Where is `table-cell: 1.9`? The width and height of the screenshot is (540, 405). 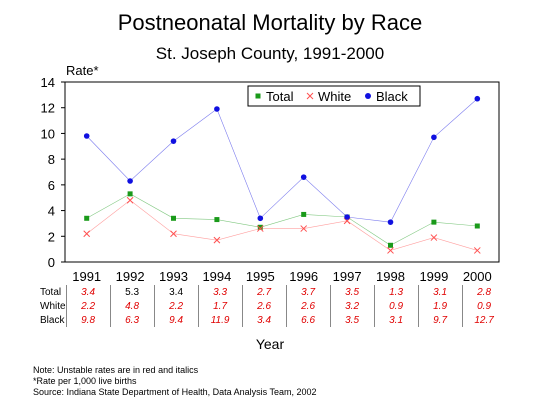
table-cell: 1.9 is located at coordinates (440, 306).